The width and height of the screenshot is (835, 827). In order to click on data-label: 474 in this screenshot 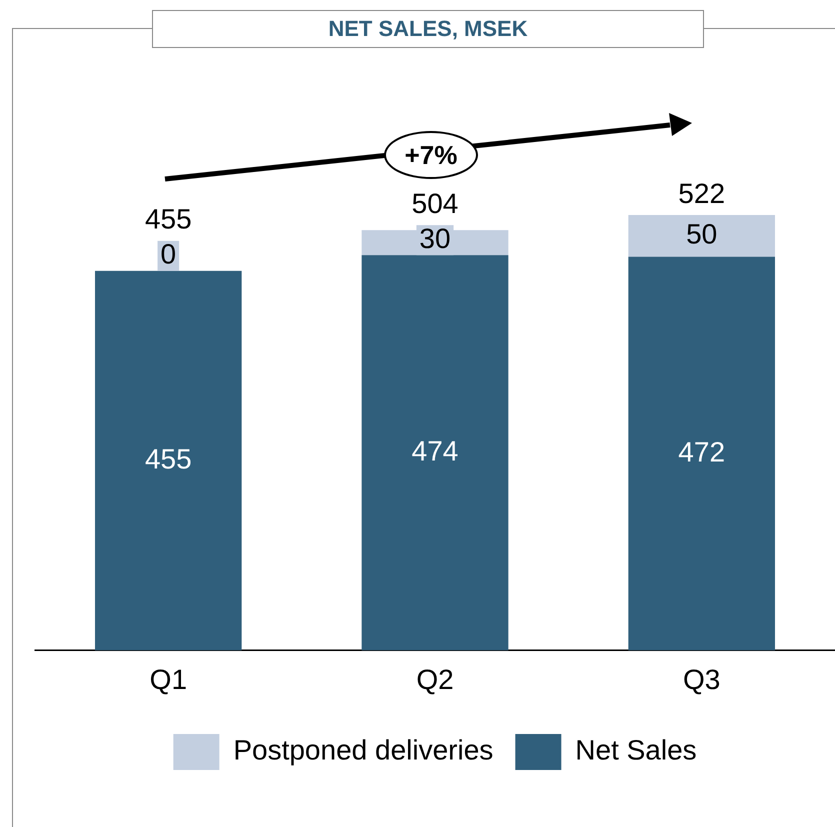, I will do `click(435, 450)`.